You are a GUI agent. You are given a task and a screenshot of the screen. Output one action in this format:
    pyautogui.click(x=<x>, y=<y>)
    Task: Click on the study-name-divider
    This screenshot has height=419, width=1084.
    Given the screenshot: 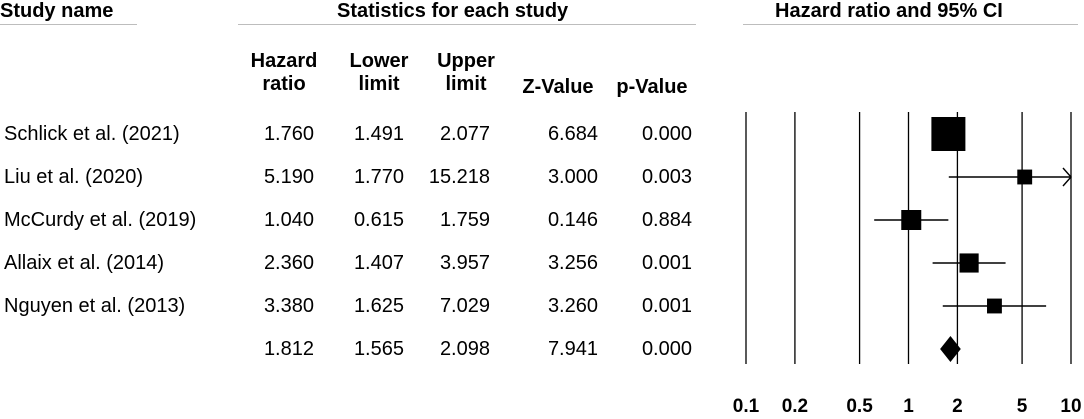 What is the action you would take?
    pyautogui.click(x=68, y=24)
    